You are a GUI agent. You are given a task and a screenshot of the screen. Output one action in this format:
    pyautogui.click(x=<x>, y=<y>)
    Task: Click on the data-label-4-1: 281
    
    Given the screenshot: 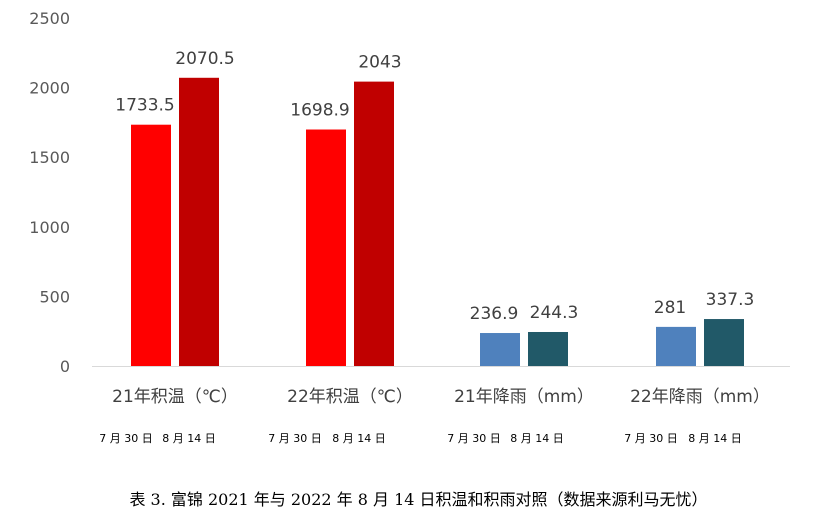 What is the action you would take?
    pyautogui.click(x=670, y=308)
    